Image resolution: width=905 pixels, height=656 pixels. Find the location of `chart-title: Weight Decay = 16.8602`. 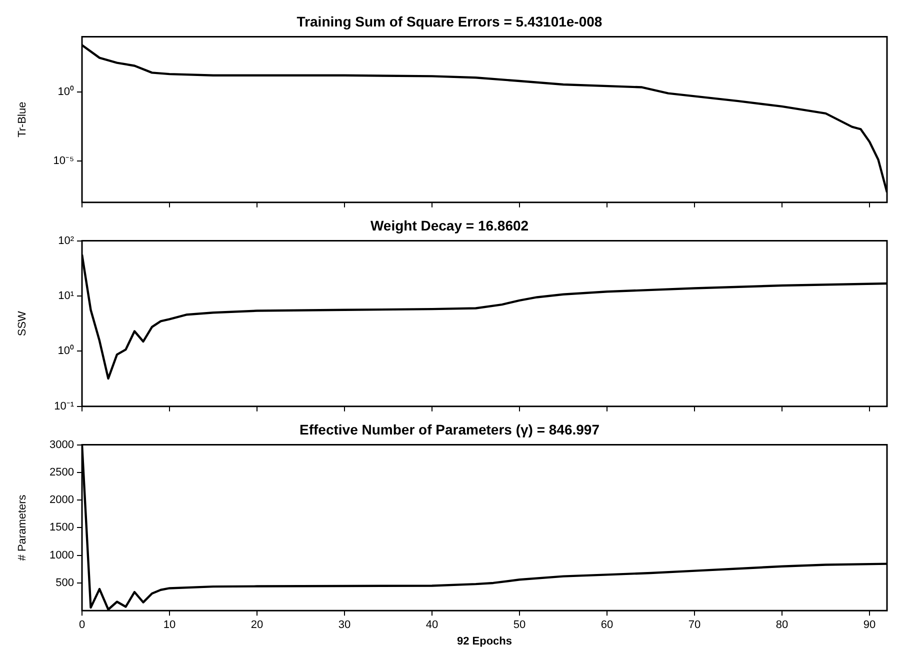

chart-title: Weight Decay = 16.8602 is located at coordinates (449, 225).